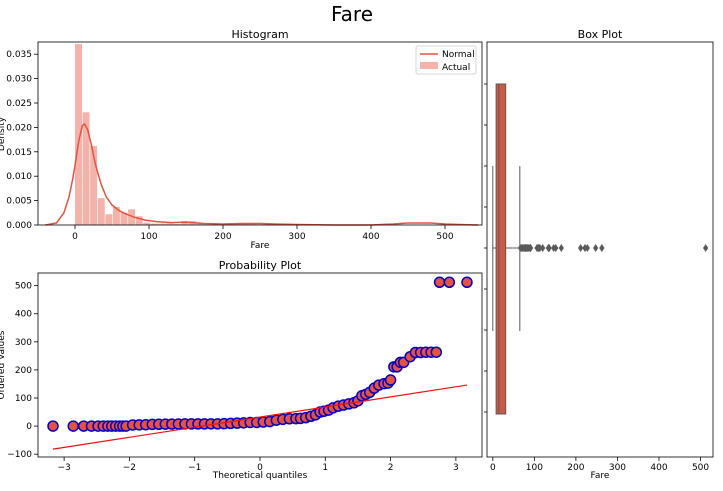 Image resolution: width=723 pixels, height=491 pixels. Describe the element at coordinates (260, 265) in the screenshot. I see `probability-plot-title: Probability Plot` at that location.